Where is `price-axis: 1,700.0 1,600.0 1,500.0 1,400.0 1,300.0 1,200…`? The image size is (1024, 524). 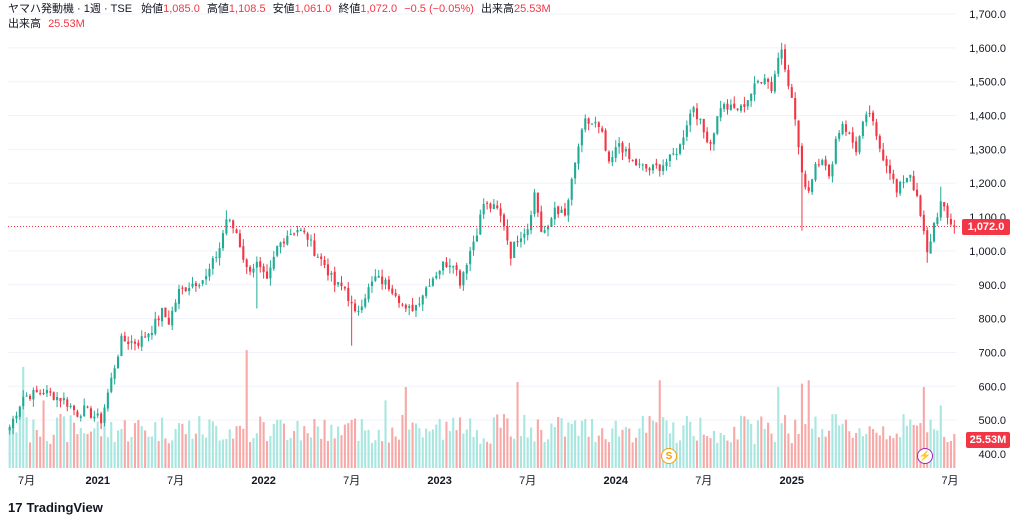 price-axis: 1,700.0 1,600.0 1,500.0 1,400.0 1,300.0 1,200… is located at coordinates (987, 235).